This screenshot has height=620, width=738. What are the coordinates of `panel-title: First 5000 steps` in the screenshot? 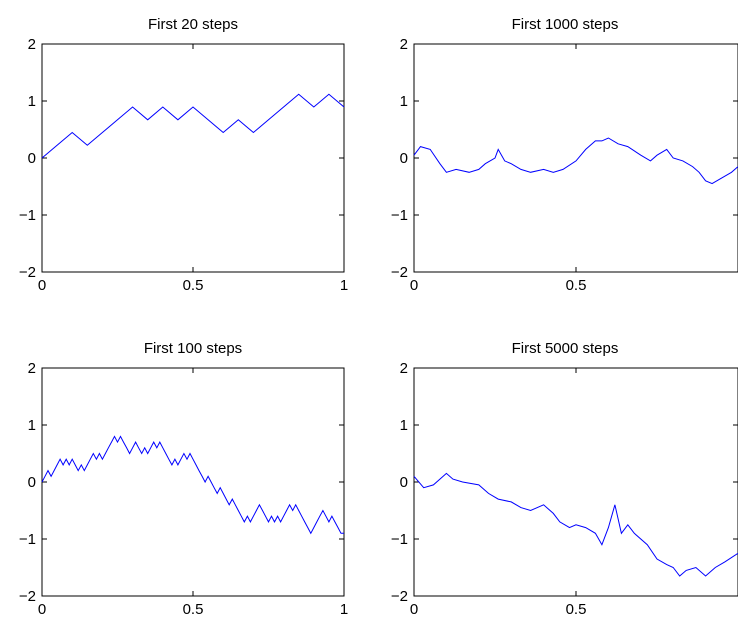 It's located at (565, 348).